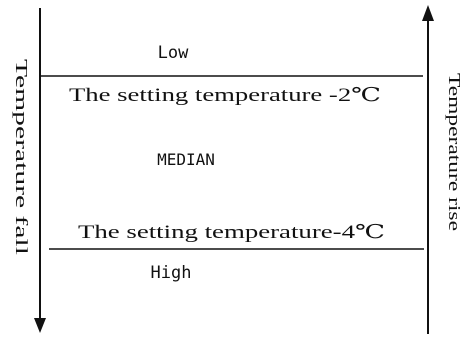  What do you see at coordinates (173, 53) in the screenshot?
I see `low-zone-label: Low` at bounding box center [173, 53].